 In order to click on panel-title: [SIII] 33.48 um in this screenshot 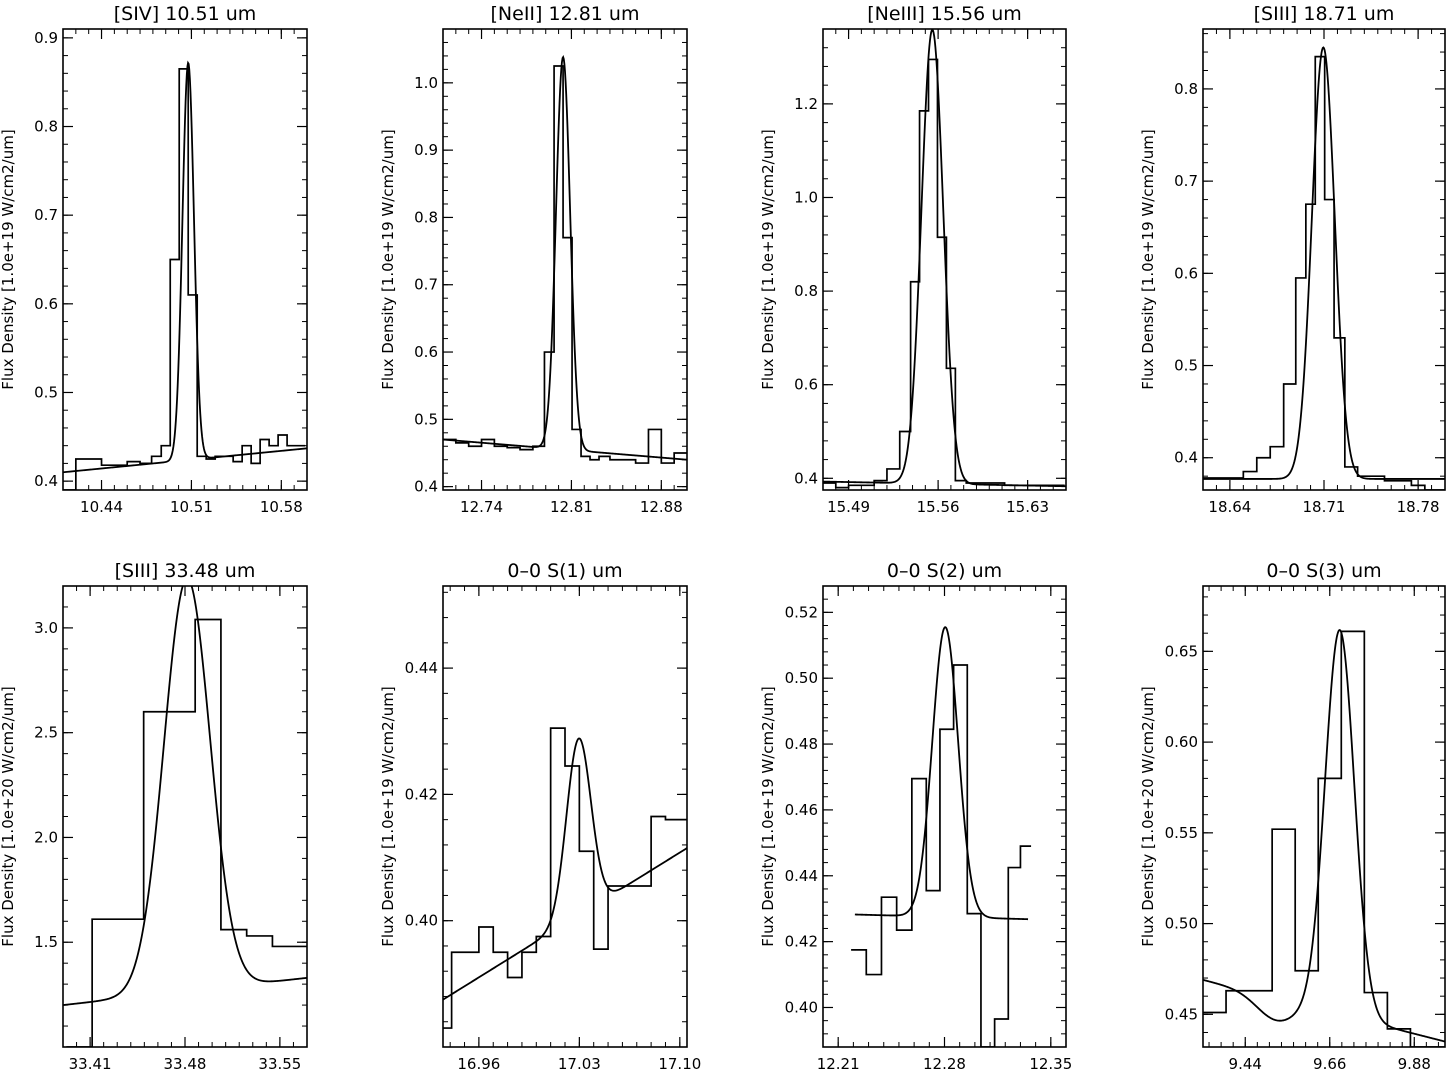, I will do `click(185, 571)`.